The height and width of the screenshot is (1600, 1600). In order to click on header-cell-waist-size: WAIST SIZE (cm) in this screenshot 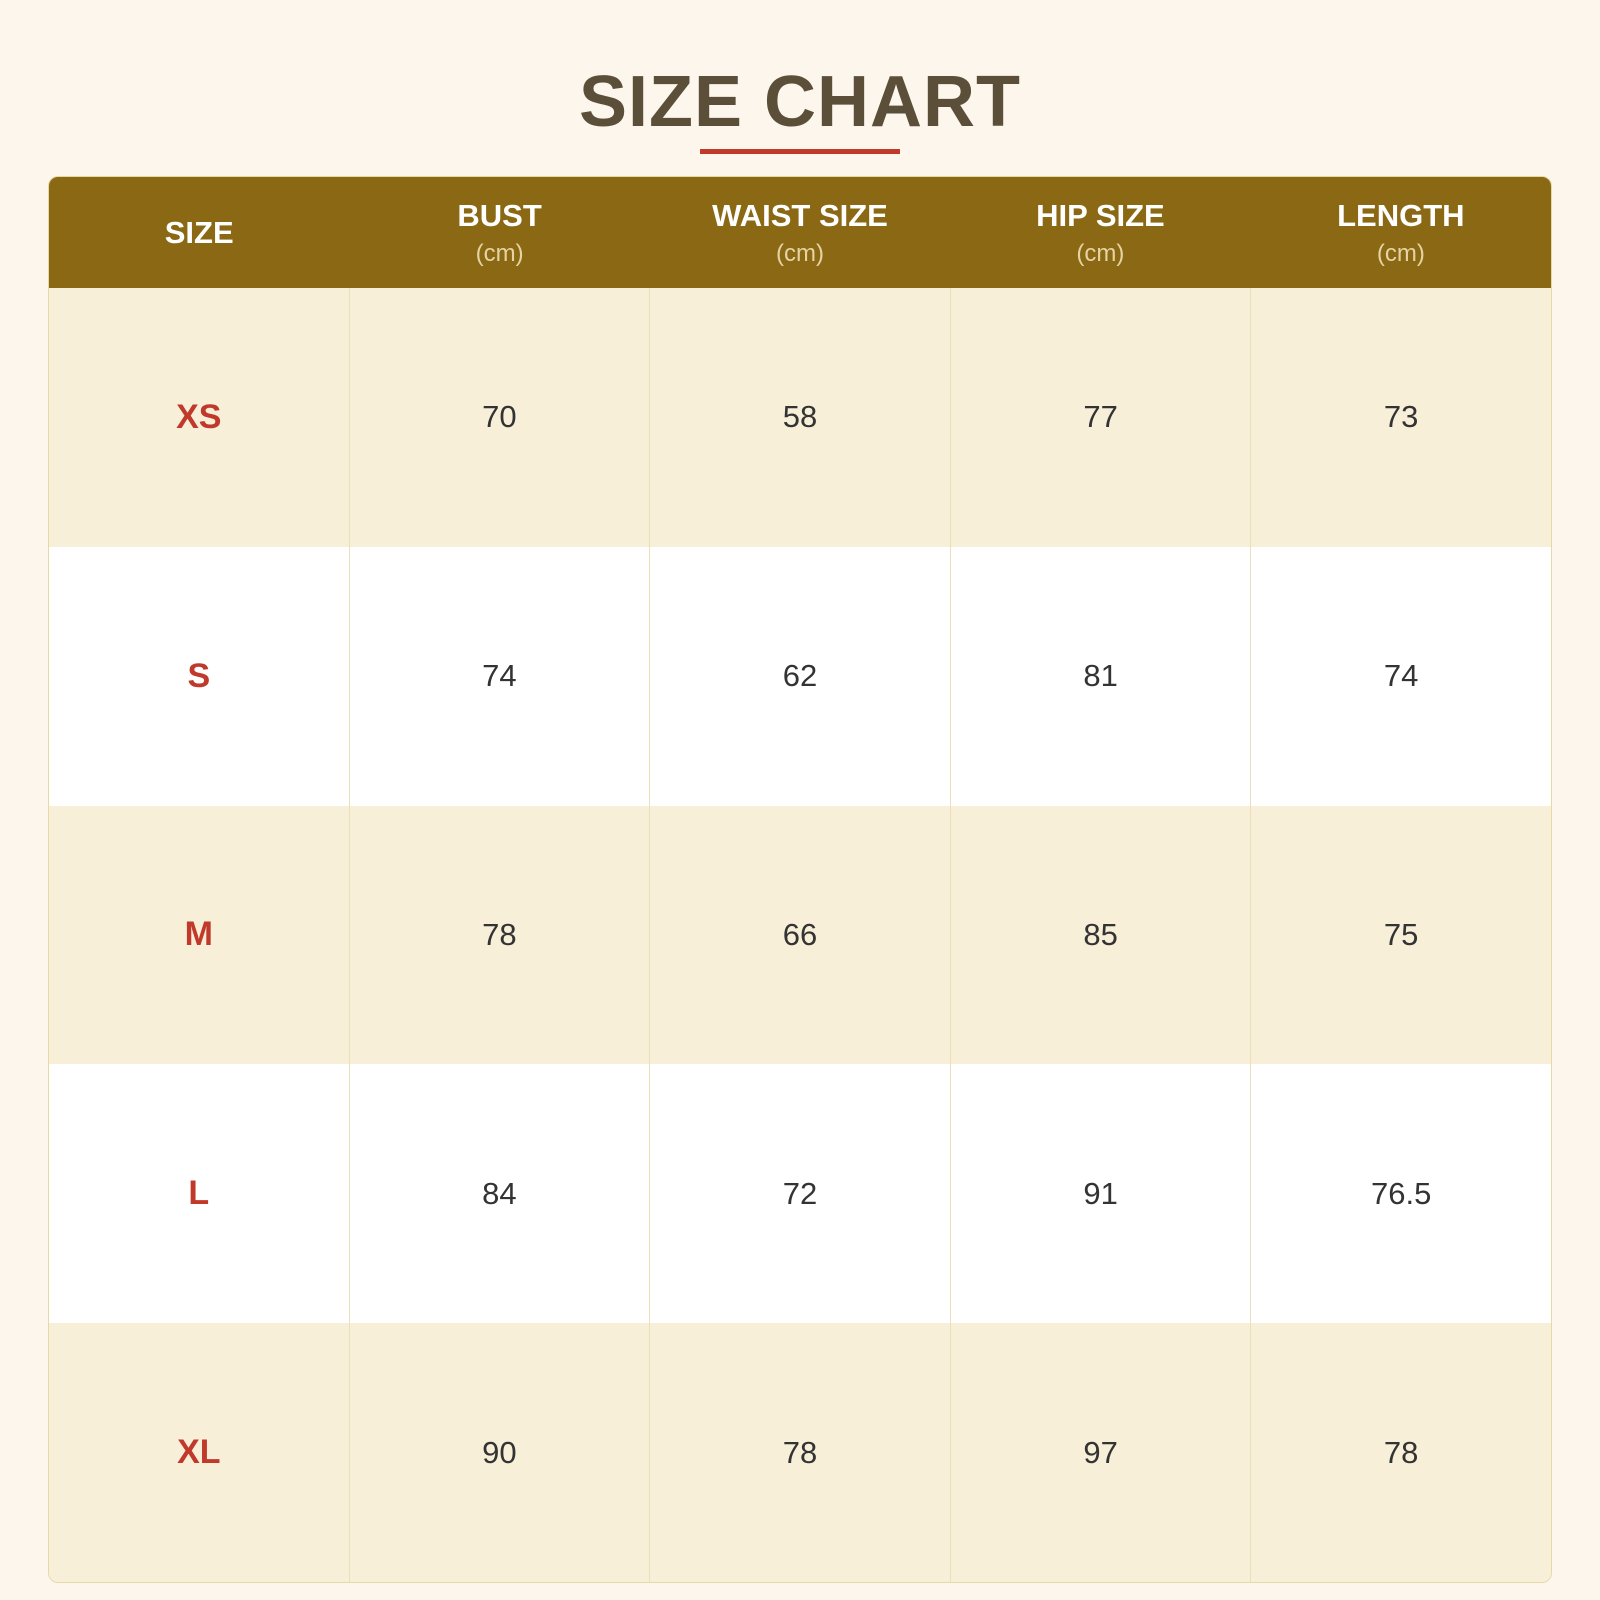, I will do `click(800, 232)`.